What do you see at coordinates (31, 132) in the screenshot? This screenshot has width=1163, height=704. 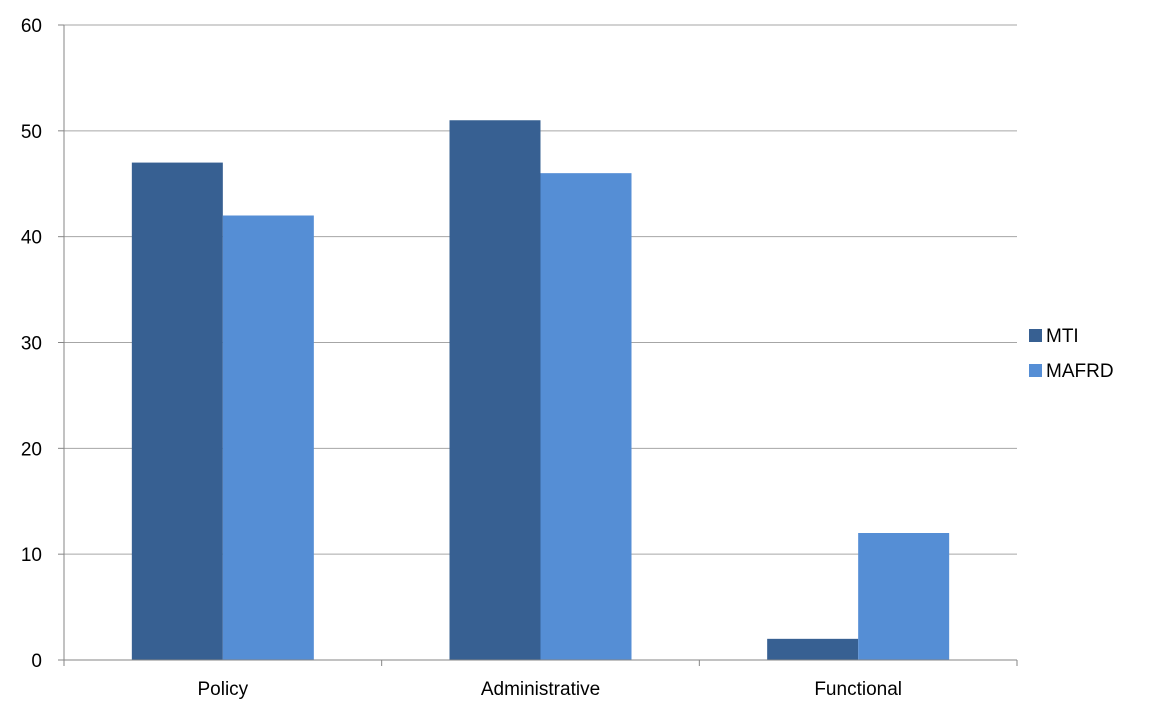 I see `y-tick-label: 50` at bounding box center [31, 132].